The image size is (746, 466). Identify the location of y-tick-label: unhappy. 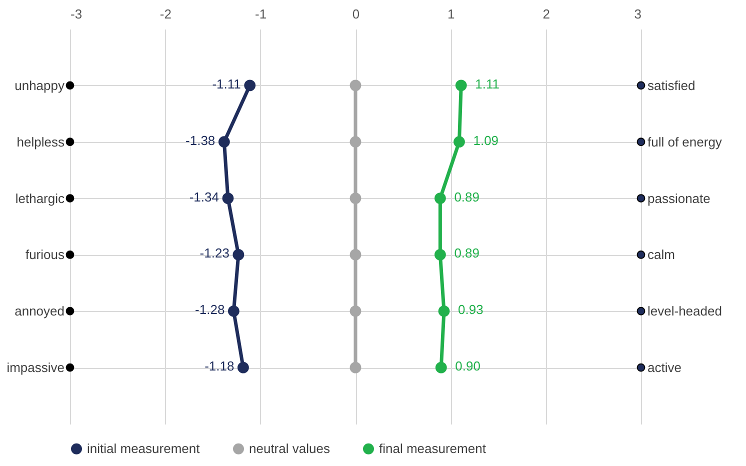
(39, 85).